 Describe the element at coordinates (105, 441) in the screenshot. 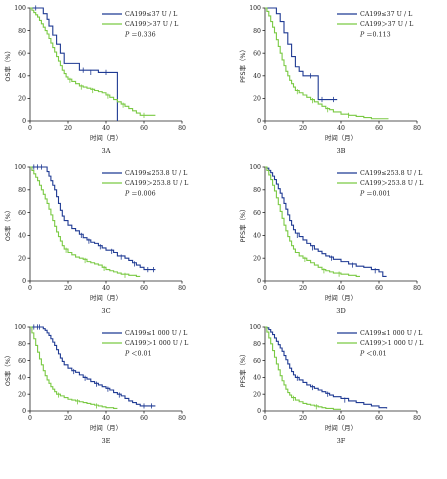

I see `panel-caption: 3E` at that location.